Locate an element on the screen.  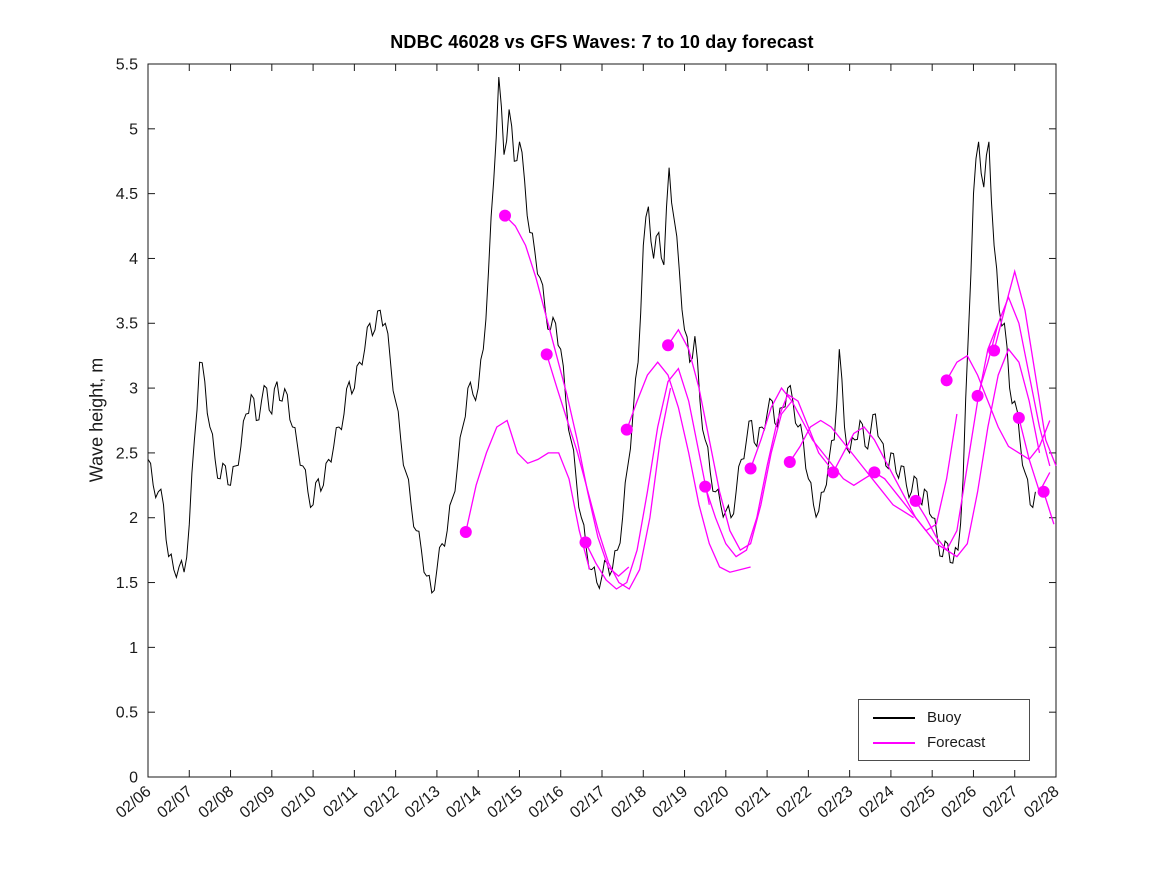
svg-text: 2.5 is located at coordinates (127, 453).